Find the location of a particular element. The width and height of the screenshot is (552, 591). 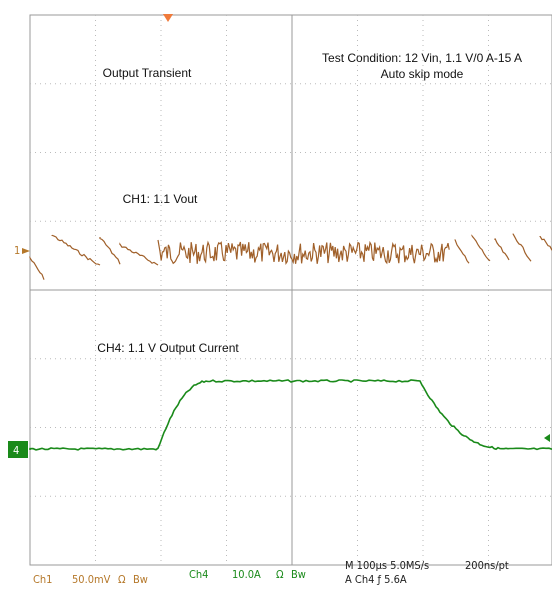

ch4-trace is located at coordinates (290, 415).